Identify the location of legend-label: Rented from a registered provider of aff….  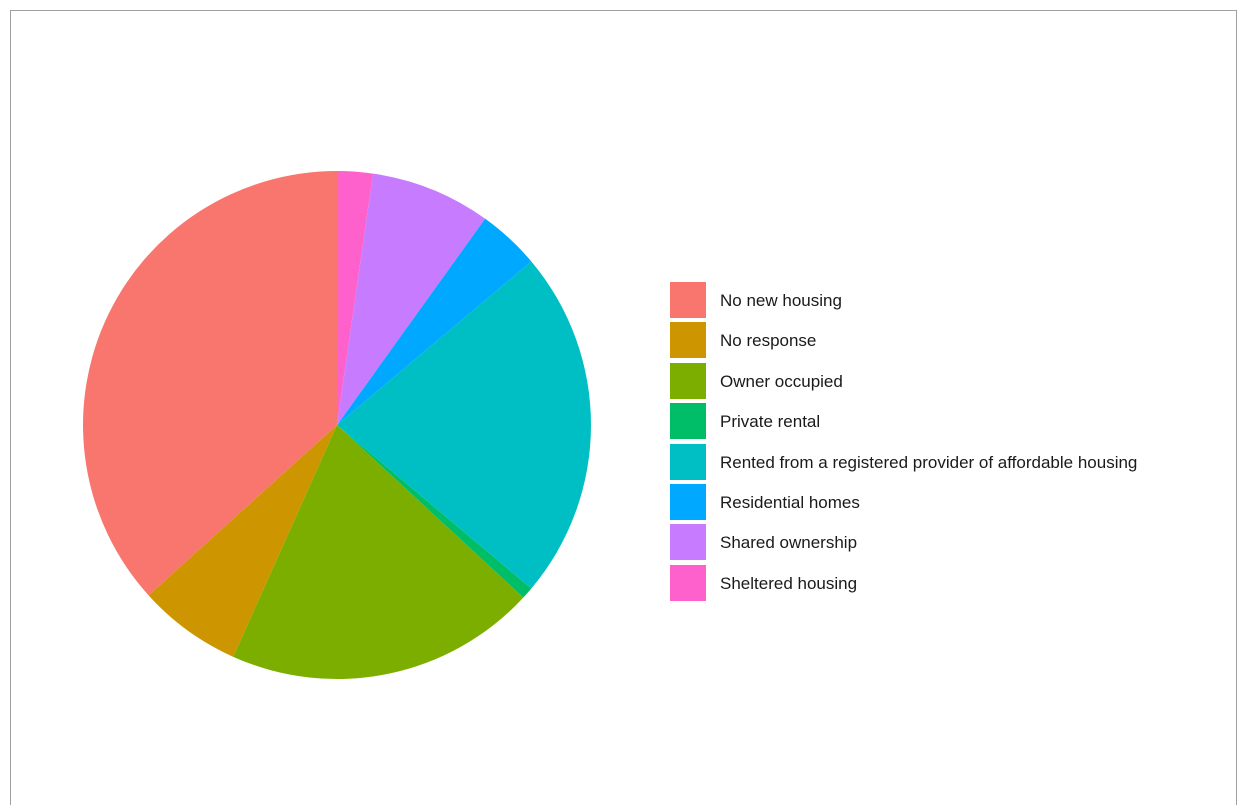
(929, 462).